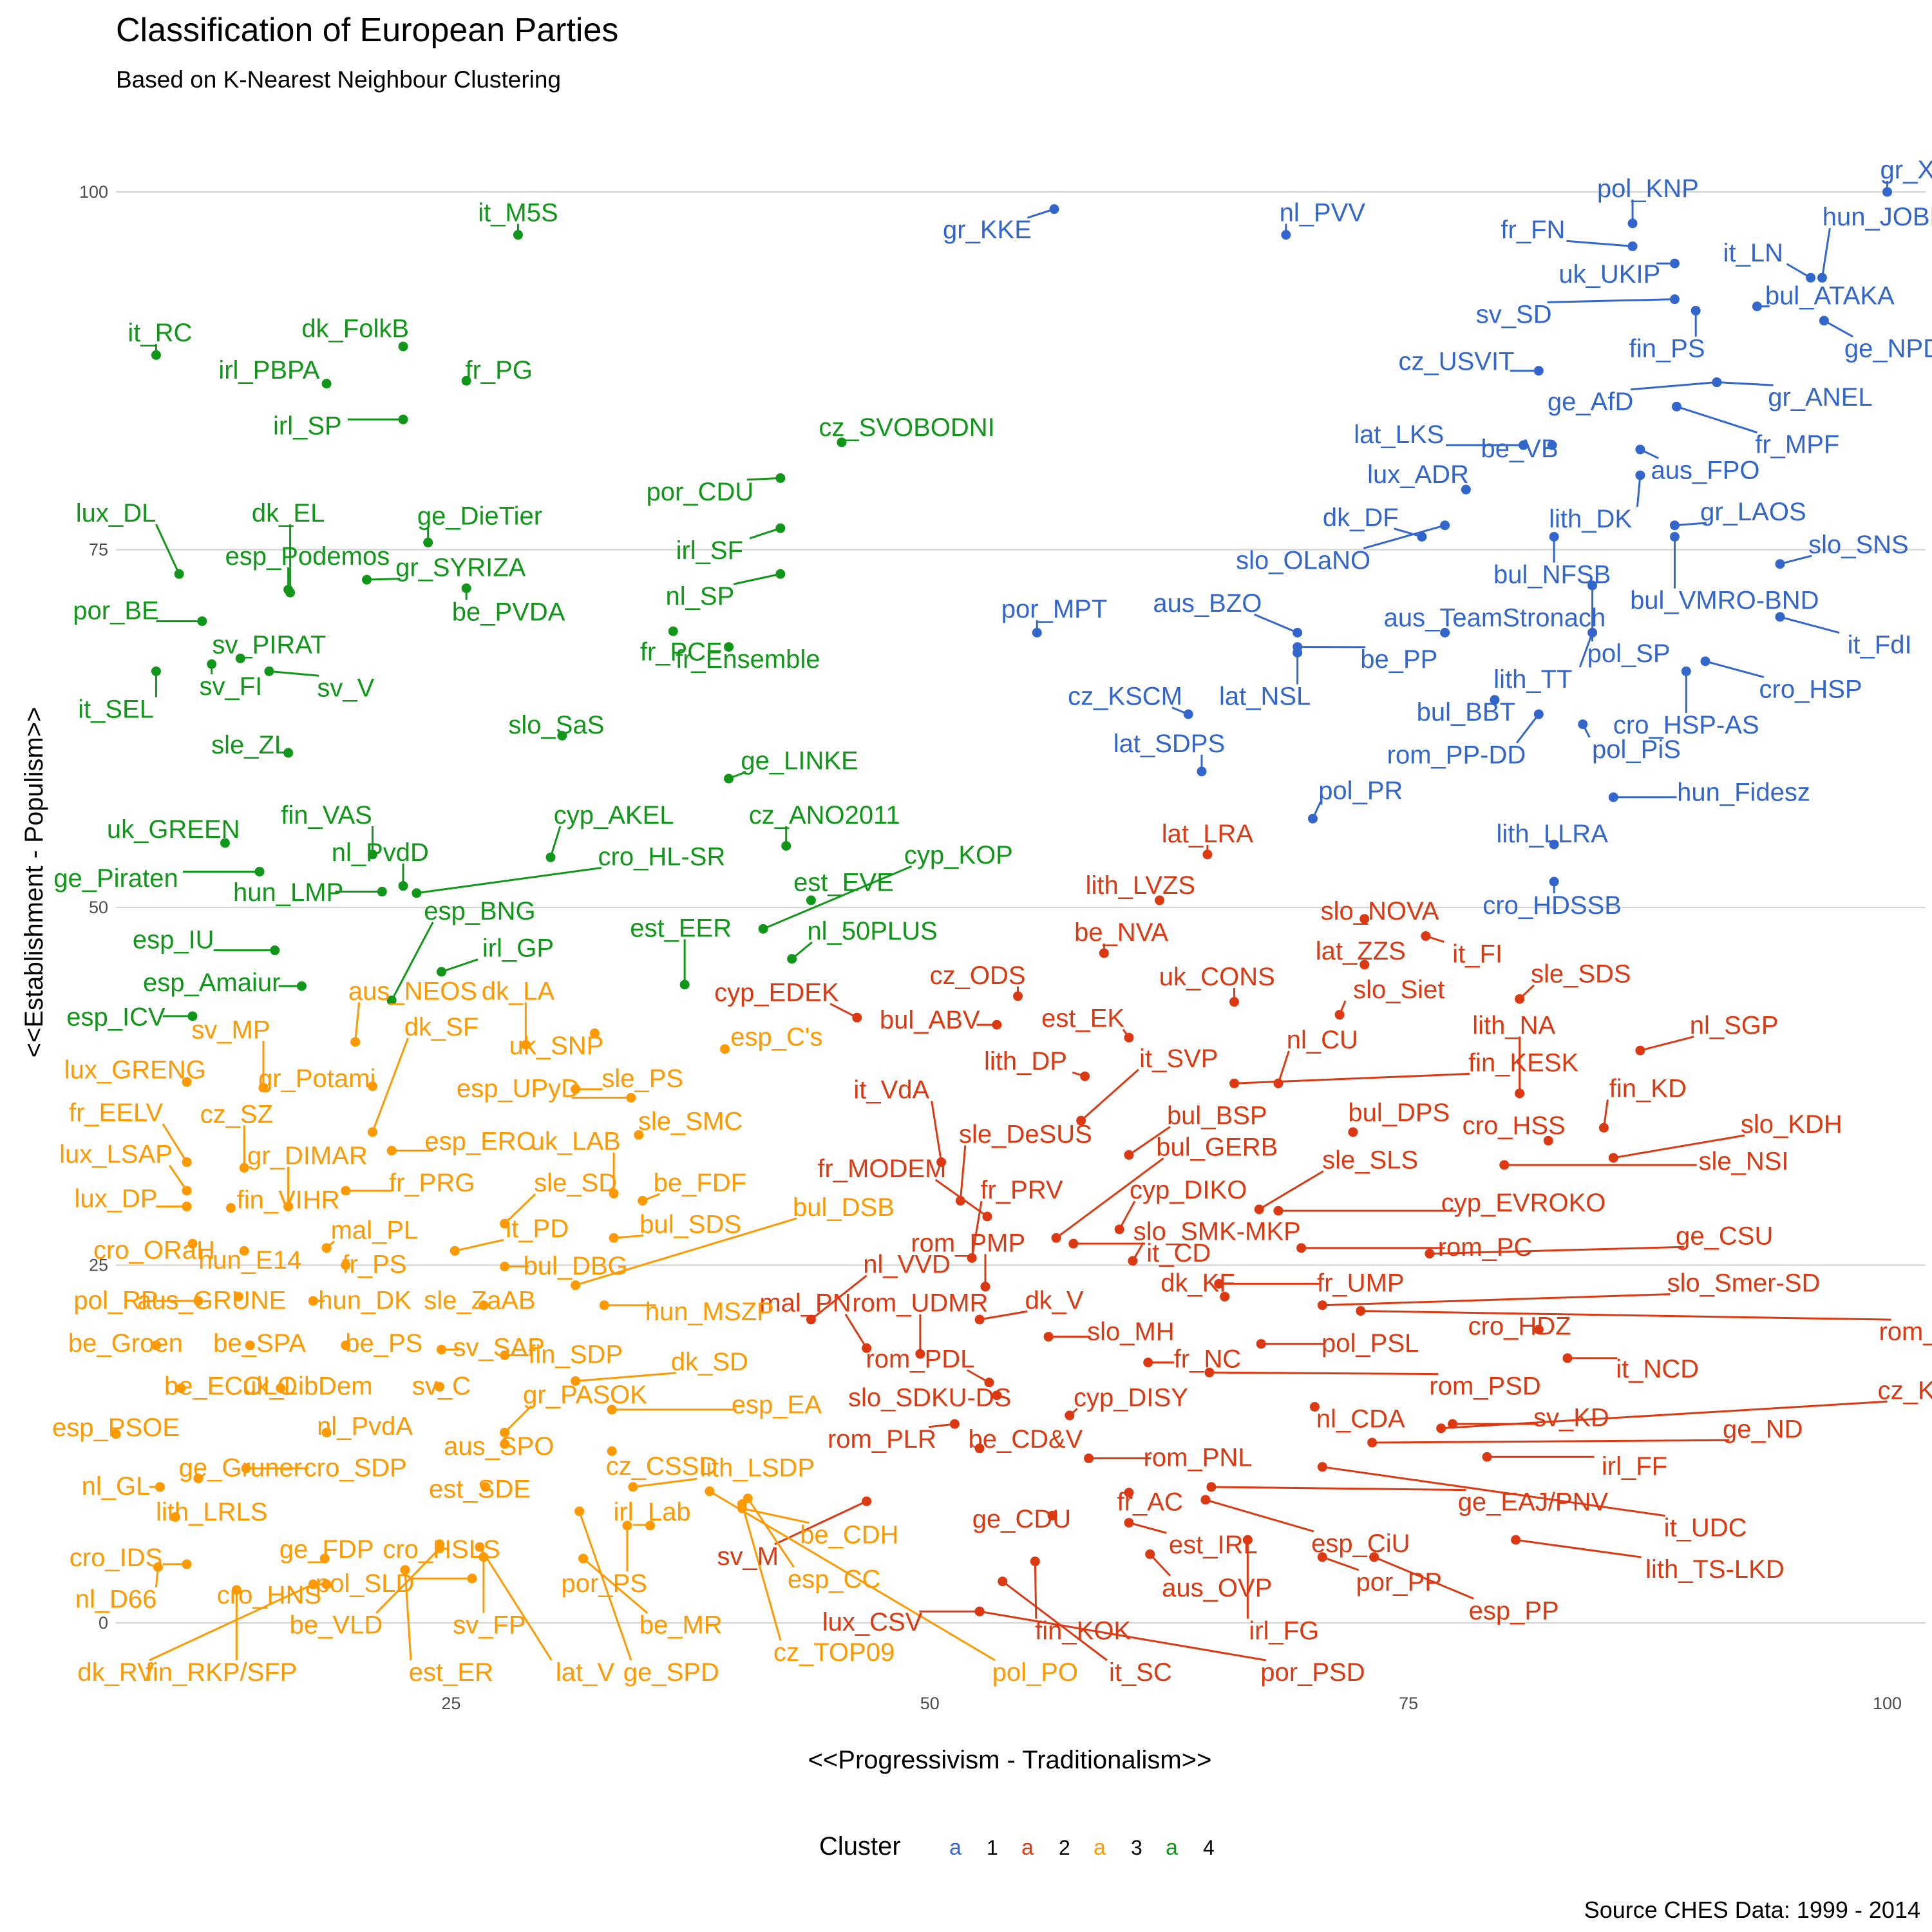 This screenshot has height=1932, width=1932. I want to click on legend-key-2: a, so click(1027, 1847).